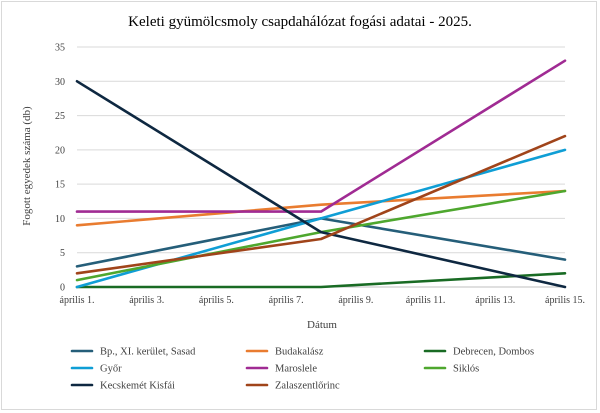 This screenshot has width=600, height=413. I want to click on x-tick-label: április 13., so click(495, 300).